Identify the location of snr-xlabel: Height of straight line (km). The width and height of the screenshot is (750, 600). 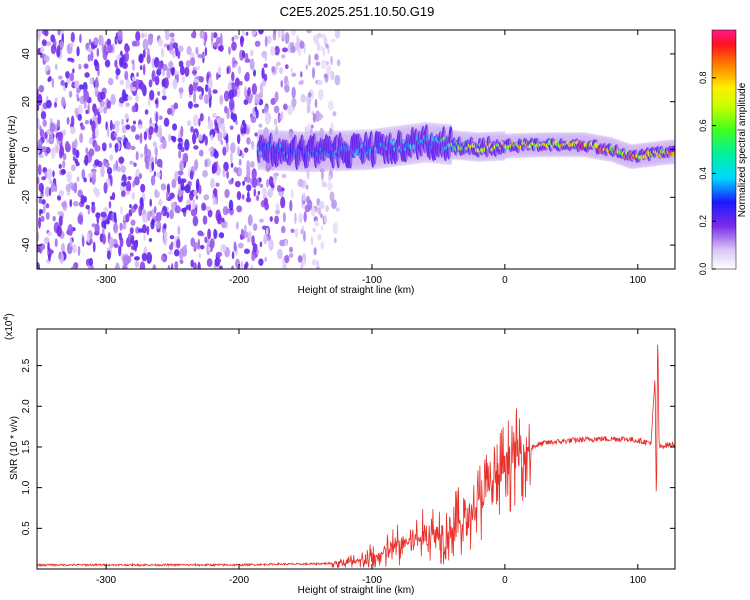
(356, 590).